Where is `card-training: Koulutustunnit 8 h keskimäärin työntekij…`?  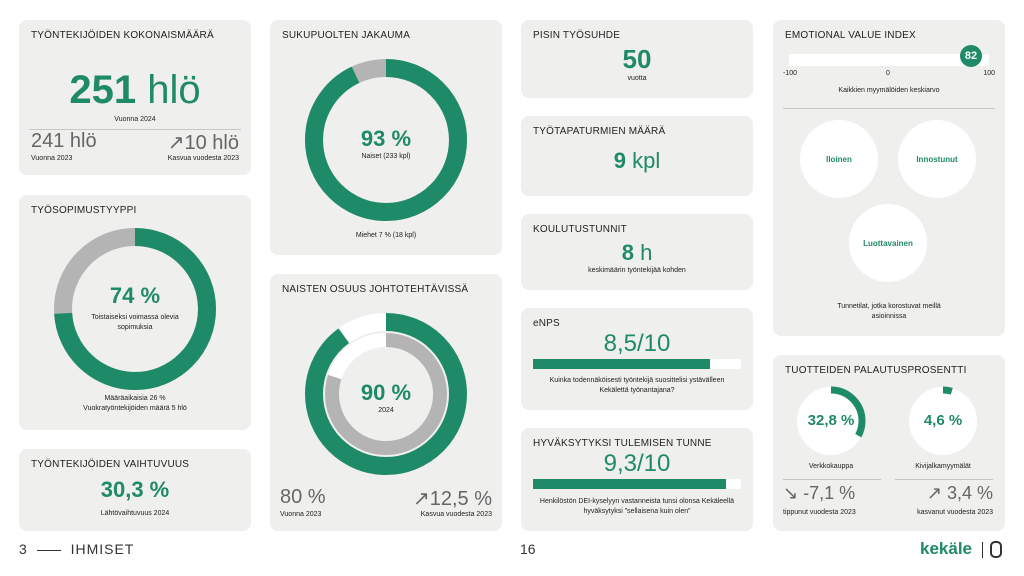 card-training: Koulutustunnit 8 h keskimäärin työntekij… is located at coordinates (637, 252).